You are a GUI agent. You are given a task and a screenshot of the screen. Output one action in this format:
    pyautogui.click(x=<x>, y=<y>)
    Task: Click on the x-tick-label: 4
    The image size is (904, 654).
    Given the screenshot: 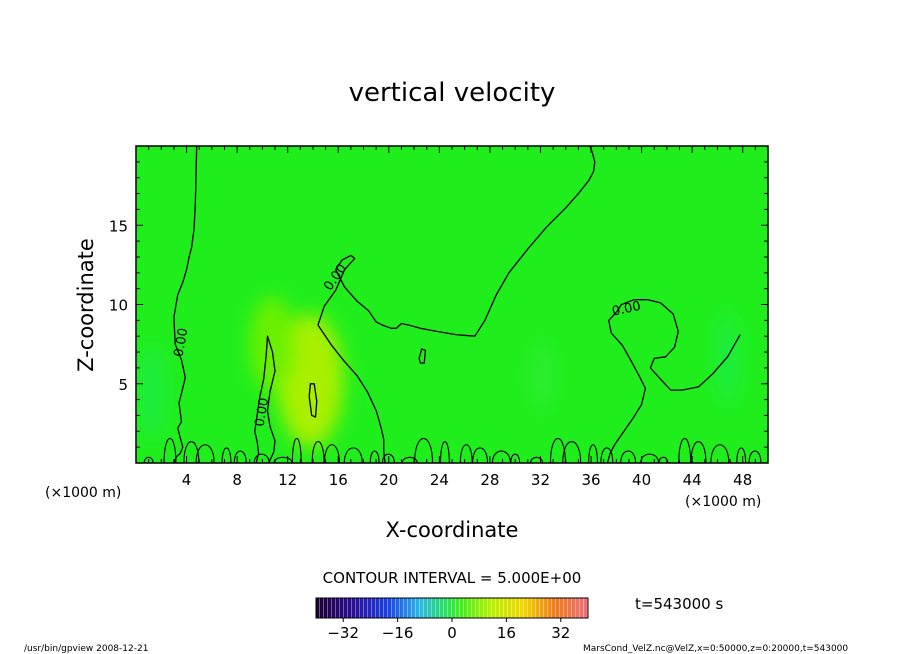 What is the action you would take?
    pyautogui.click(x=187, y=480)
    